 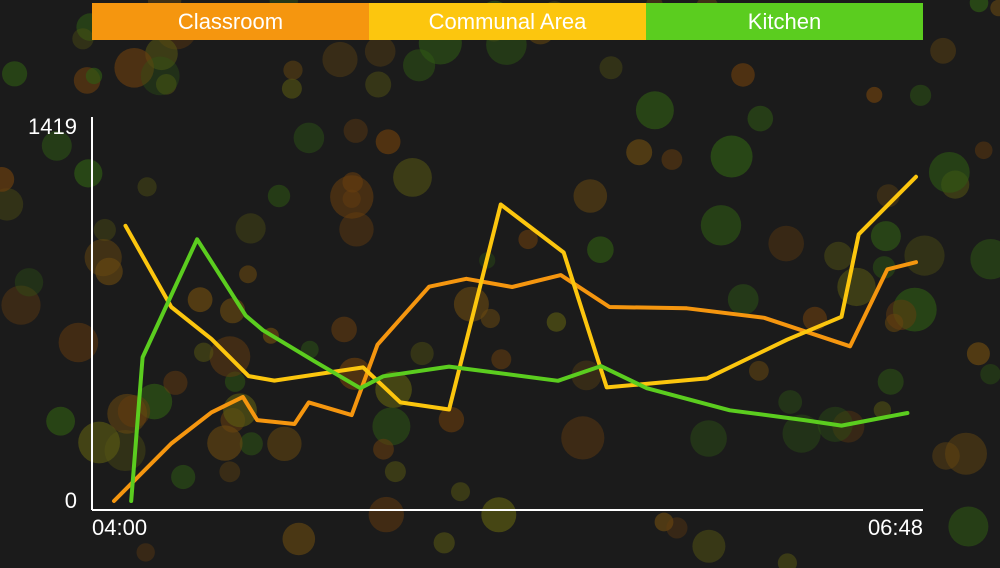 I want to click on legend-item-kitchen: Kitchen, so click(x=784, y=21).